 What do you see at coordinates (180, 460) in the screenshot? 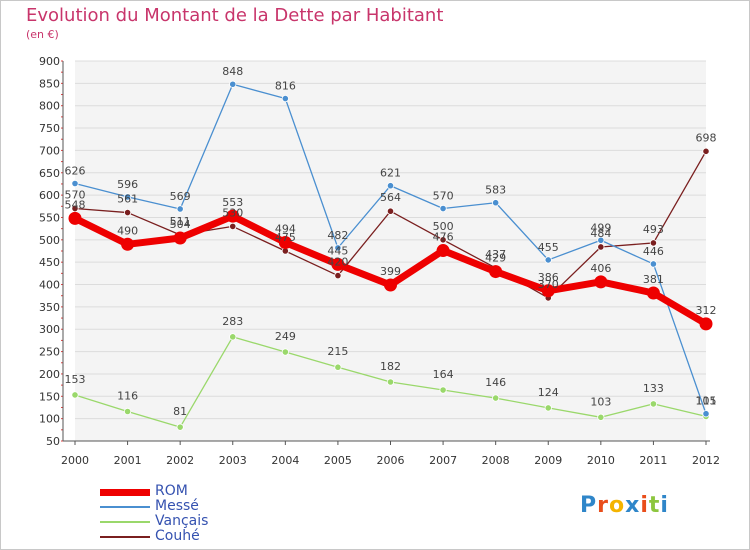
I see `x-tick-label: 2002` at bounding box center [180, 460].